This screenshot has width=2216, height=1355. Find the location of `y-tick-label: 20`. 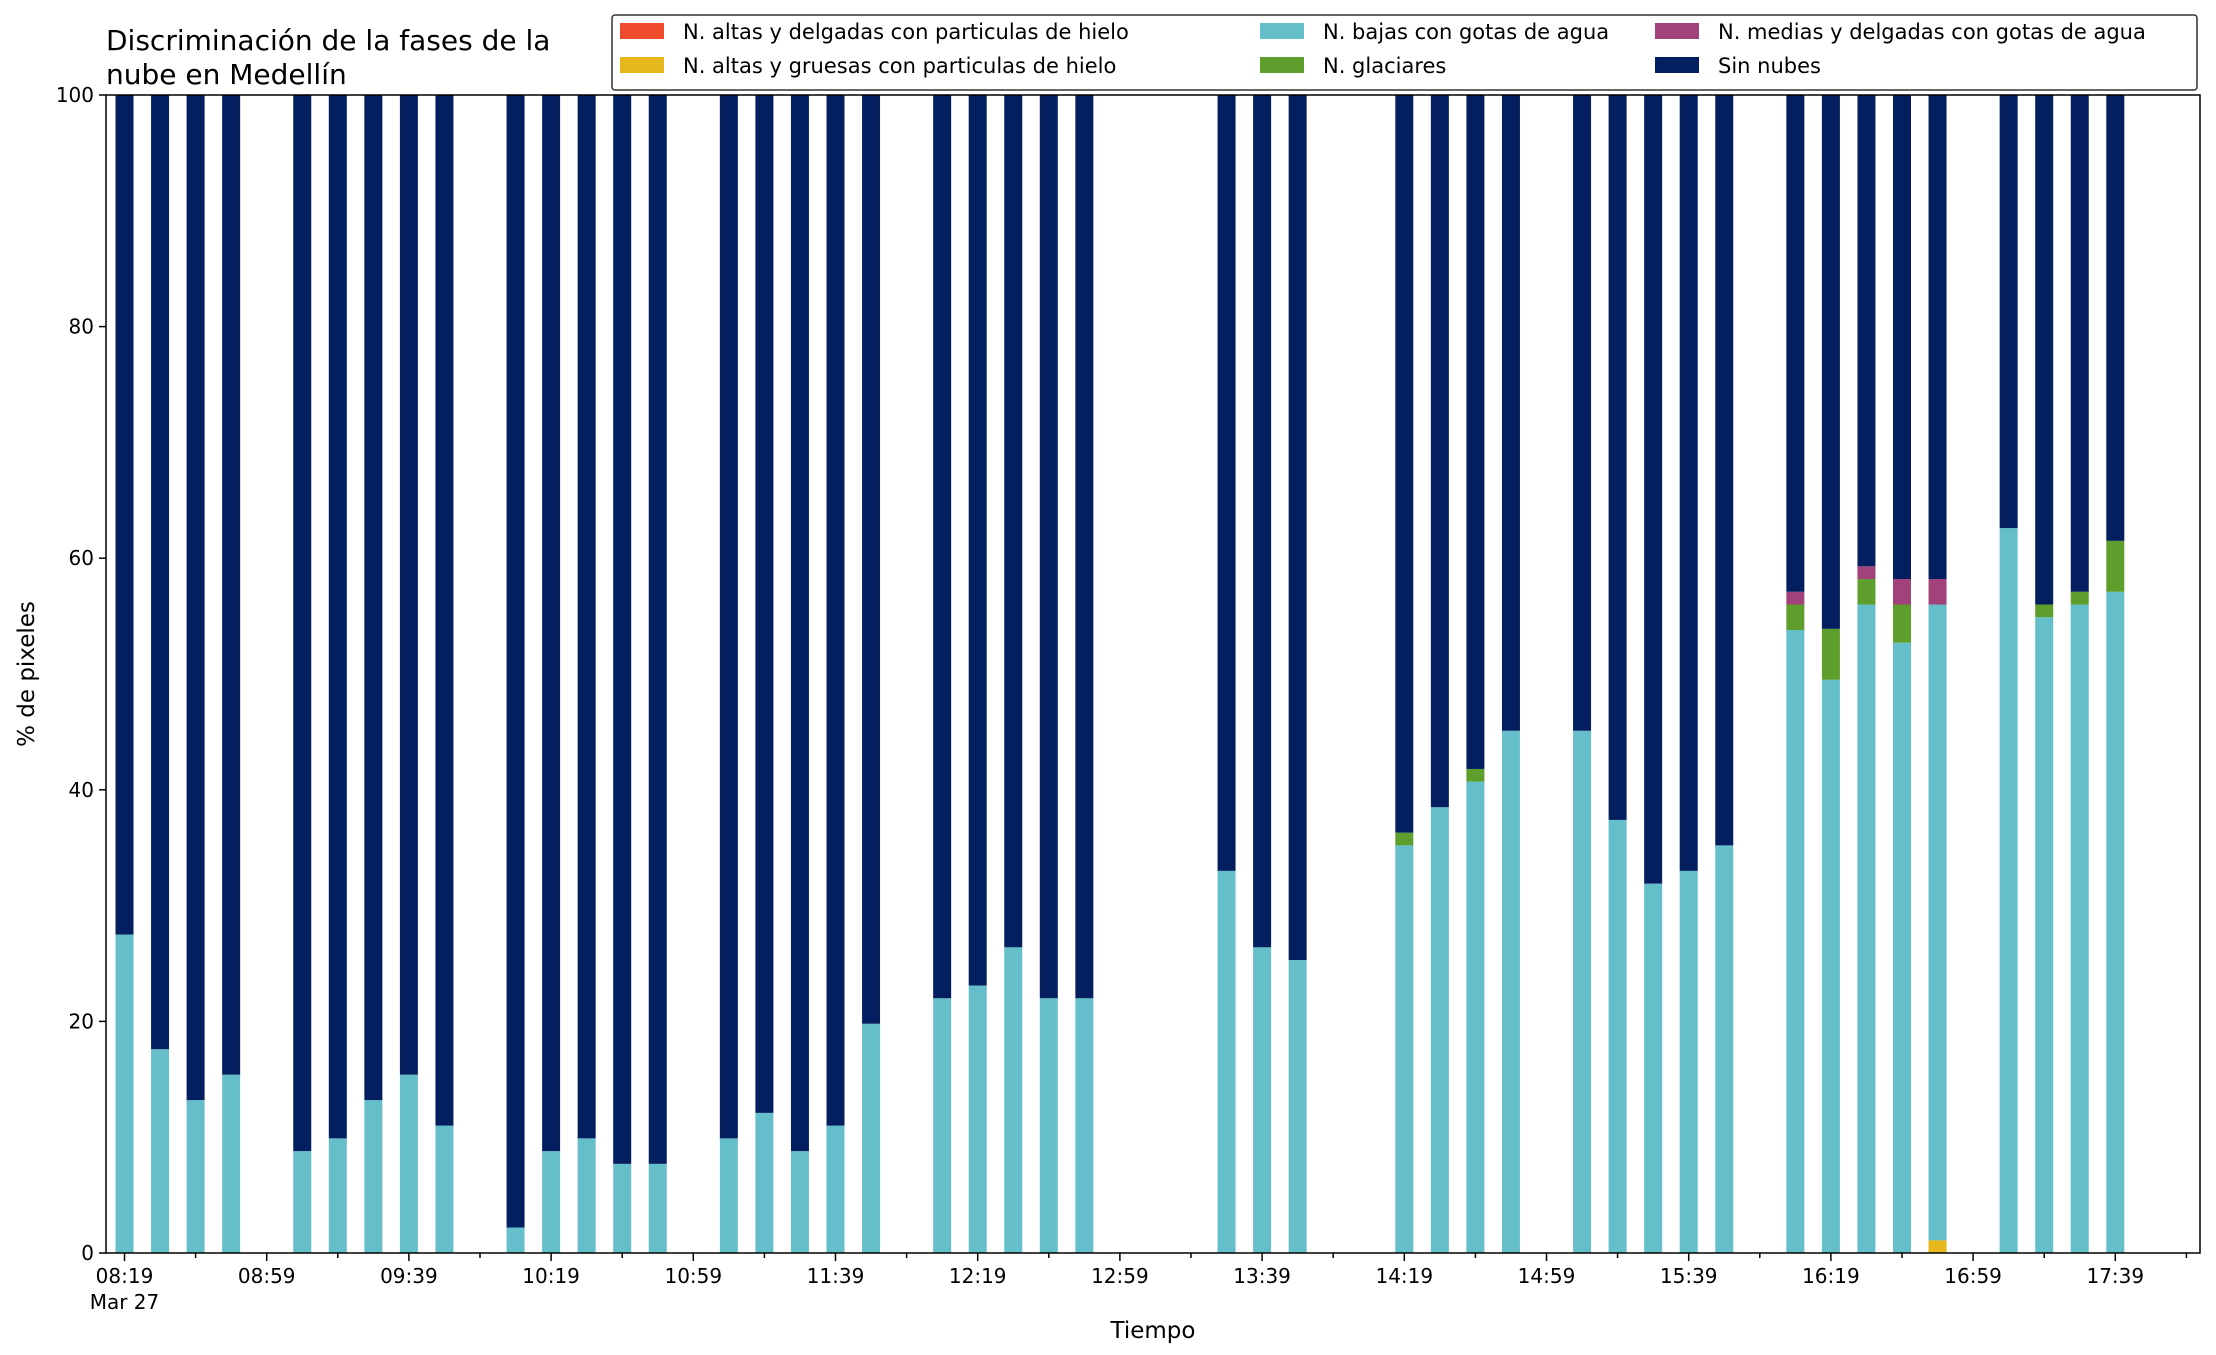

y-tick-label: 20 is located at coordinates (81, 1021).